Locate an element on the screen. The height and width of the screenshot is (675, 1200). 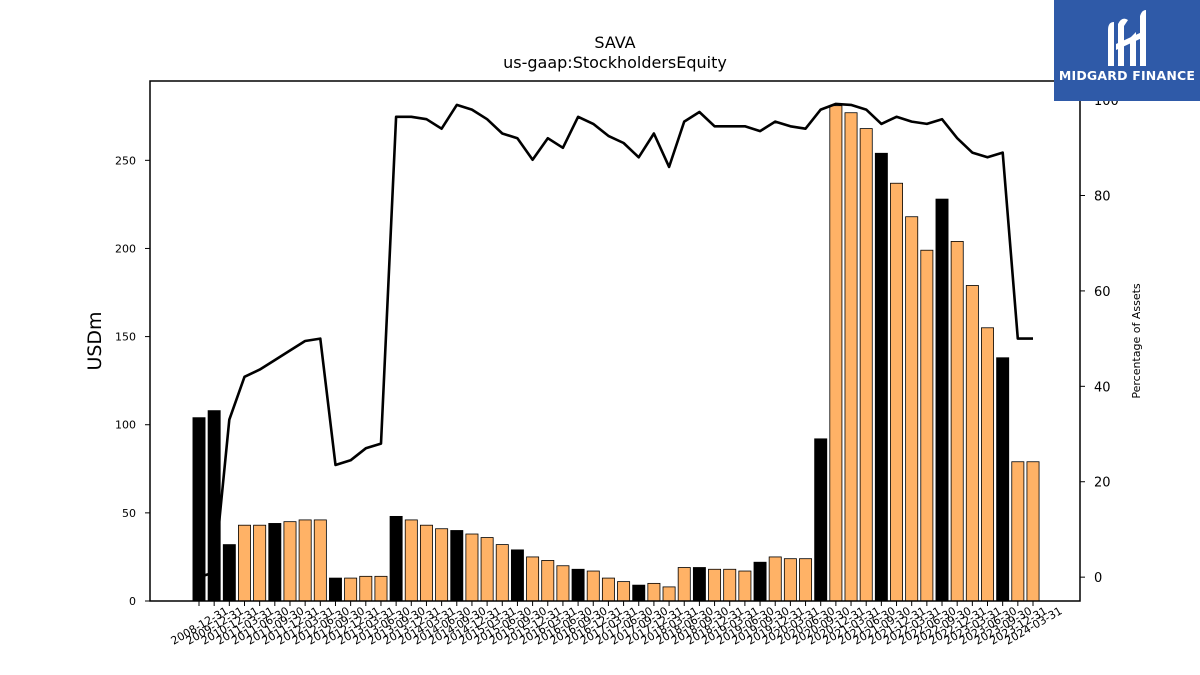
y2-tick-label: 60 is located at coordinates (1102, 292).